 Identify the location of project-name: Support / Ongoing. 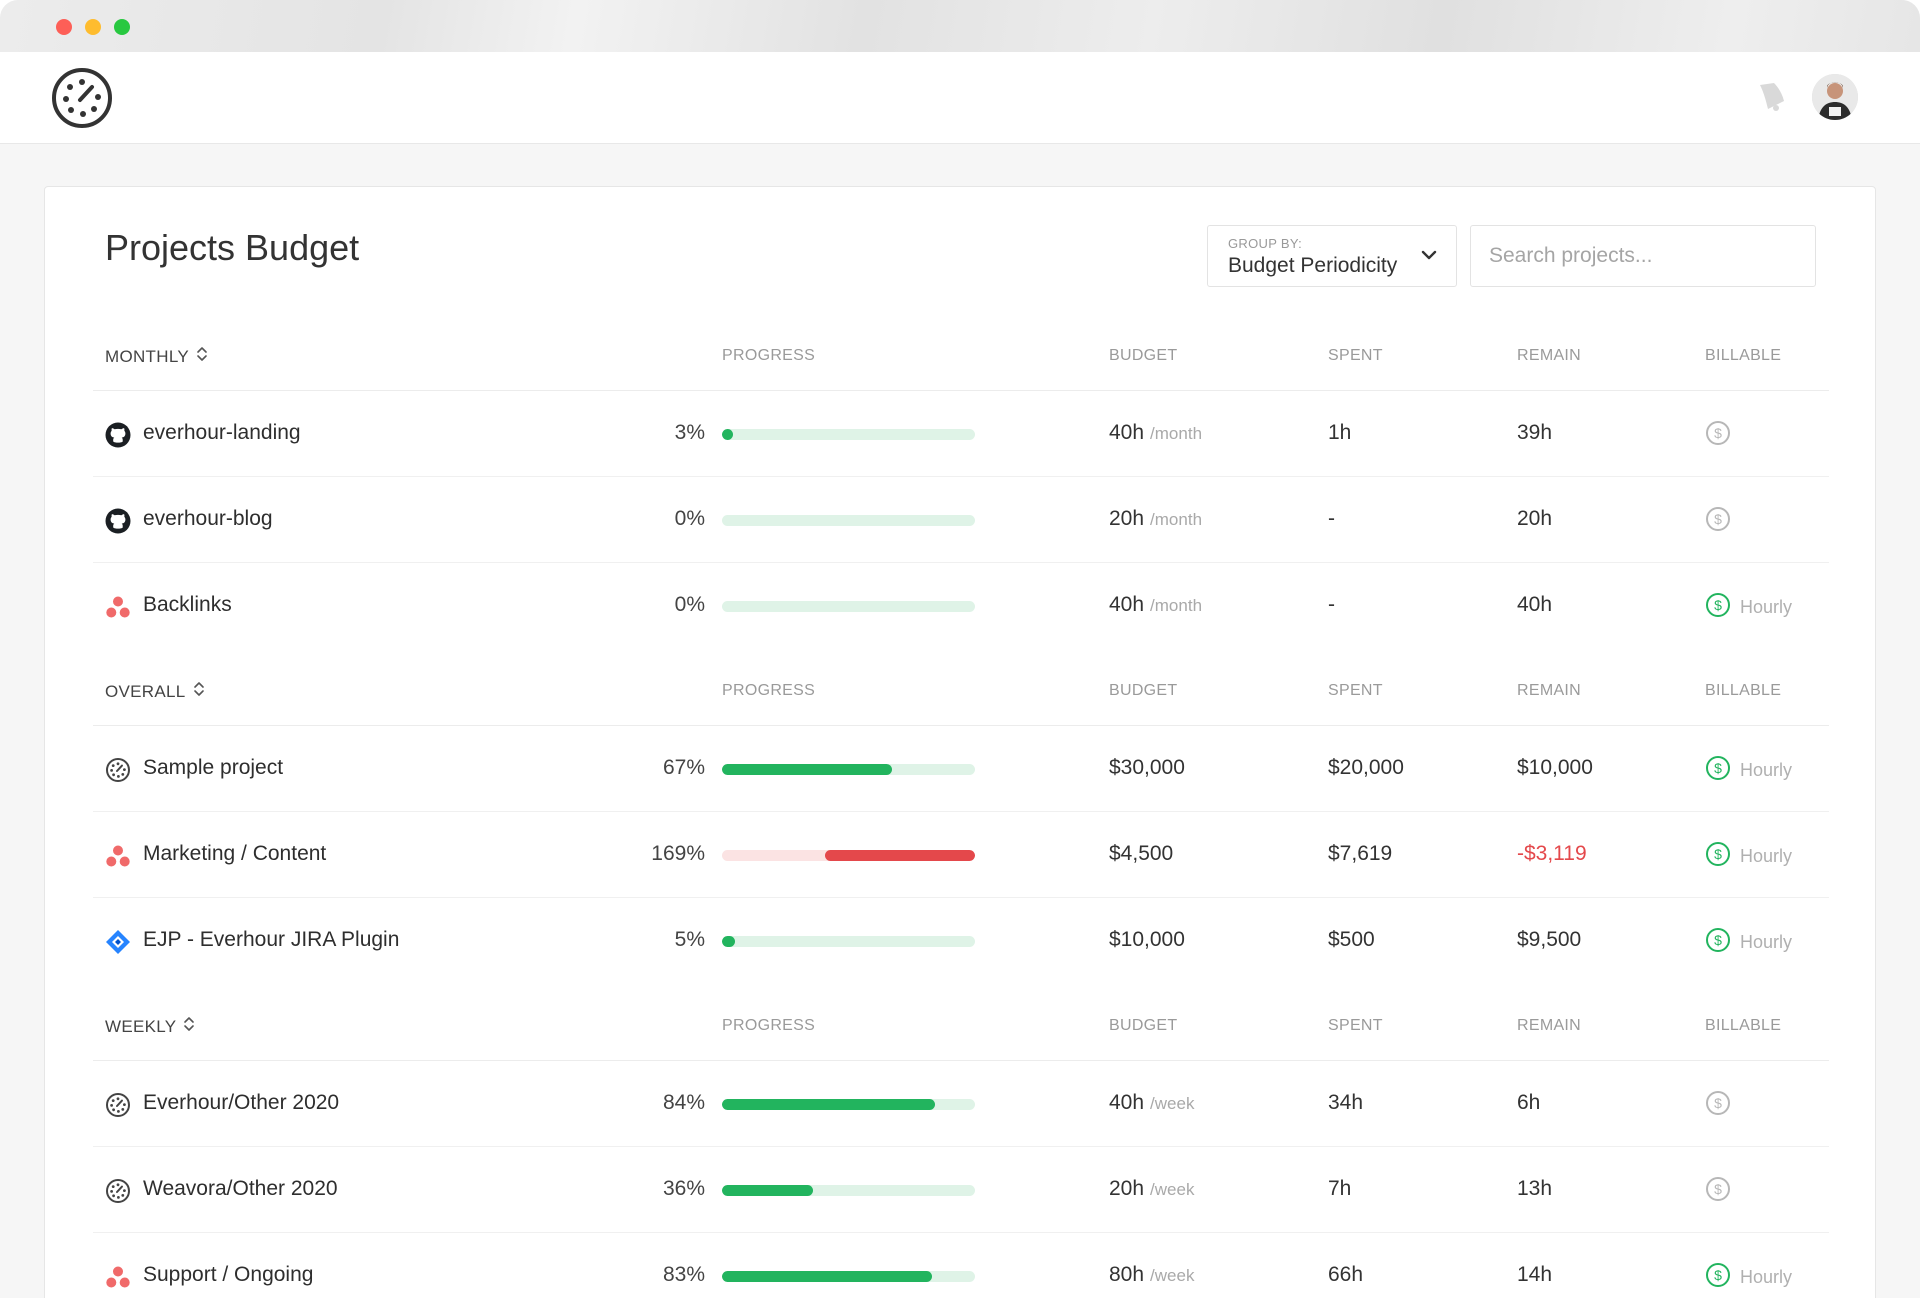
(228, 1274).